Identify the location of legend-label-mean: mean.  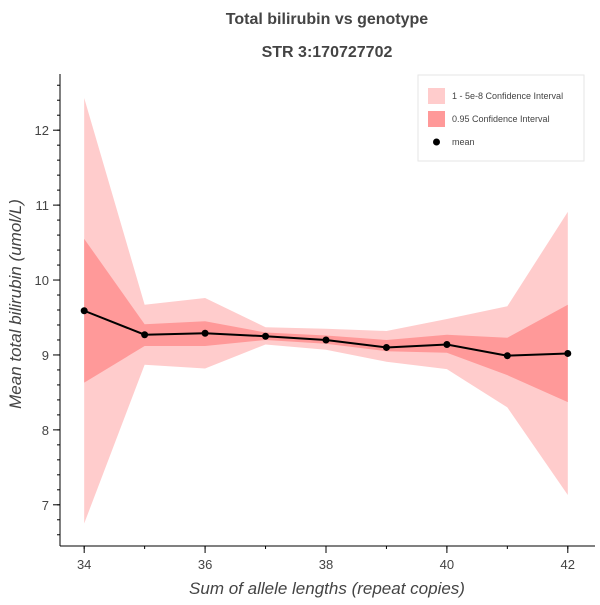
(463, 142).